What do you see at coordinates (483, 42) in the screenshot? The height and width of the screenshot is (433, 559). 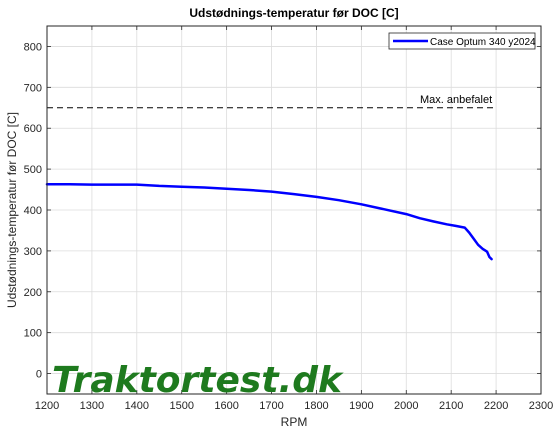 I see `legend-entry-label: Case Optum 340 y2024` at bounding box center [483, 42].